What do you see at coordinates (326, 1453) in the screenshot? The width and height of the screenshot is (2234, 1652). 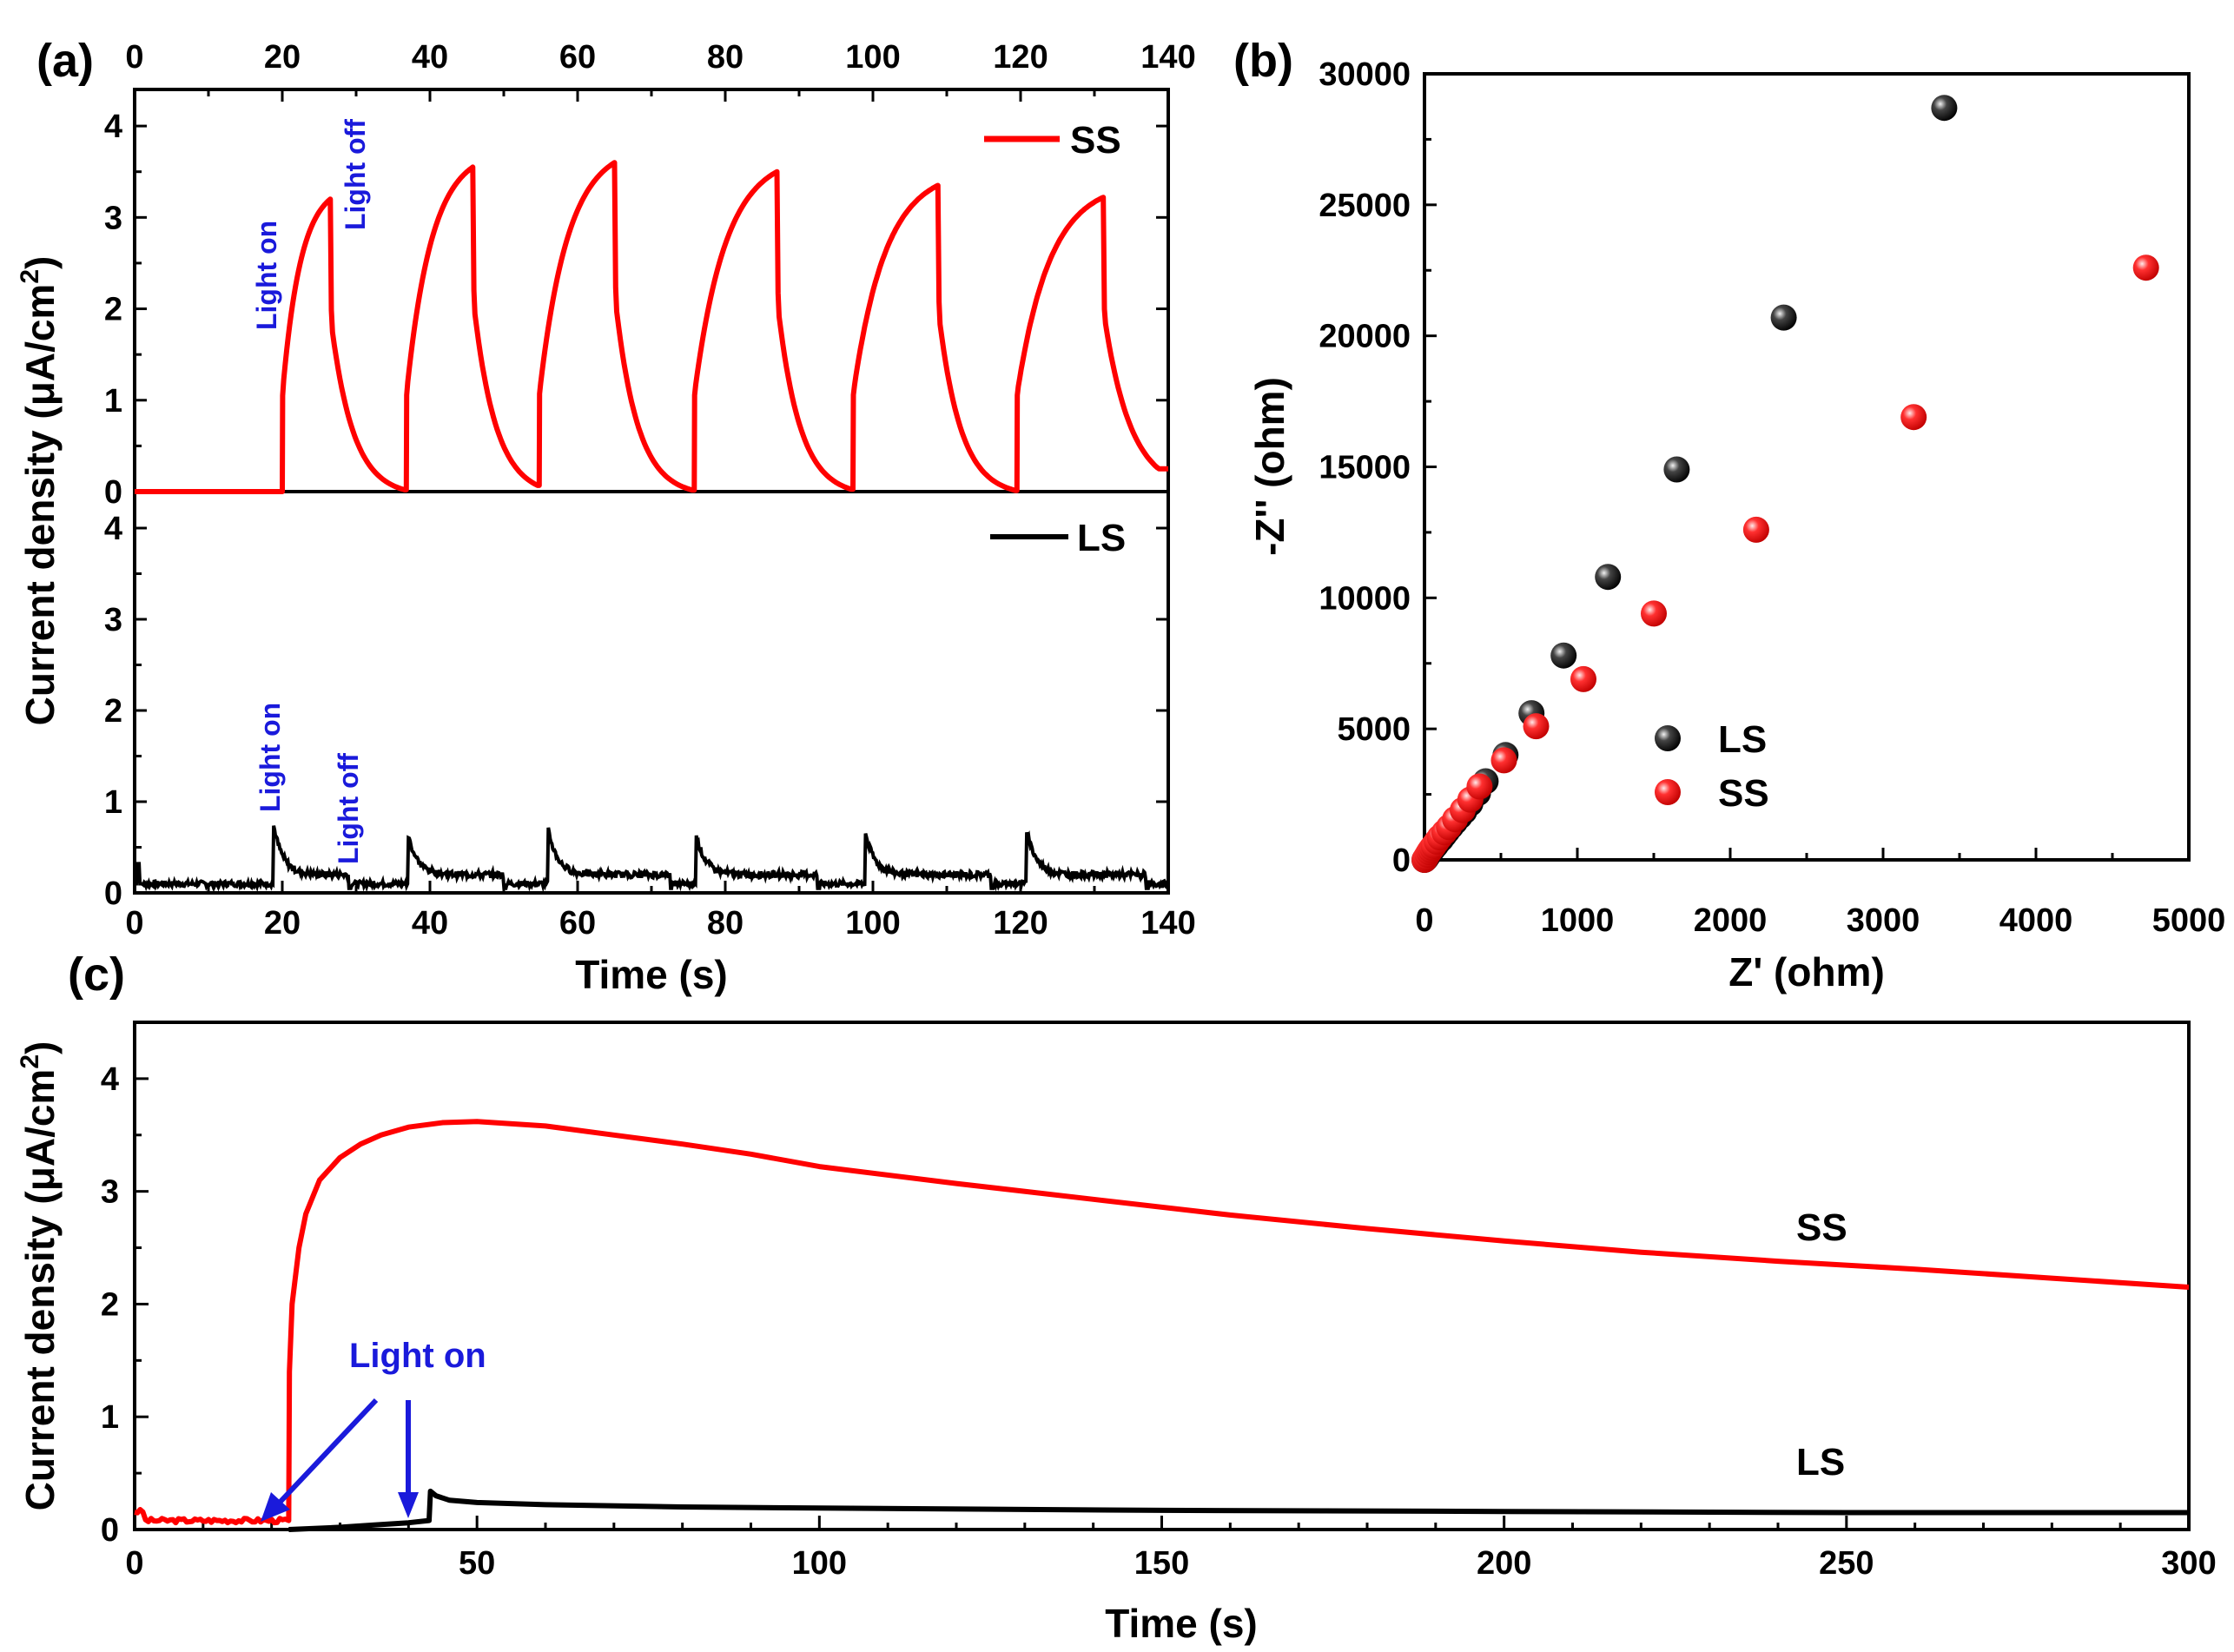 I see `arrow-ss-shaft` at bounding box center [326, 1453].